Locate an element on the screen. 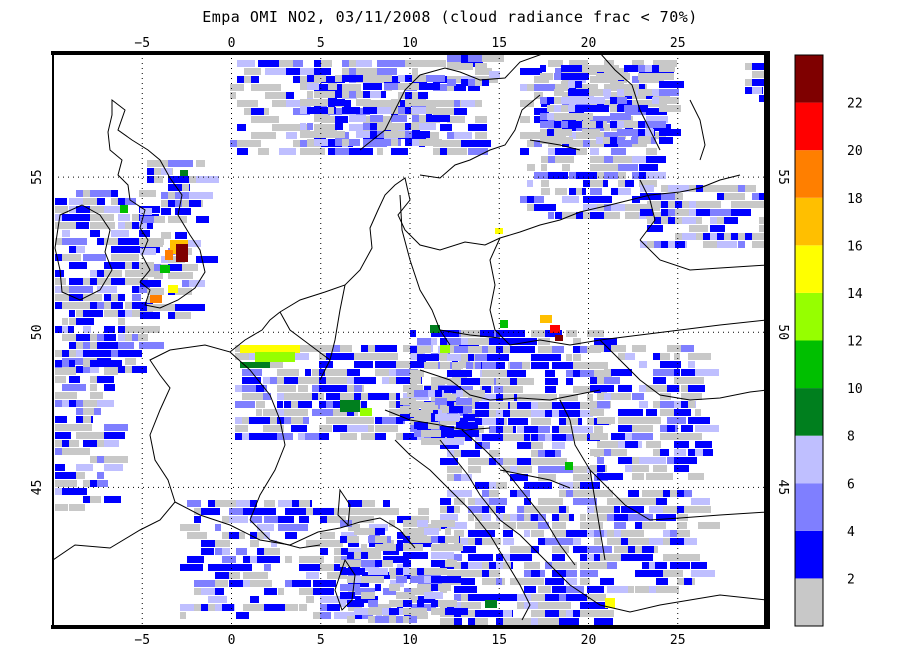 The height and width of the screenshot is (650, 900). colorbar-label: 14 is located at coordinates (855, 294).